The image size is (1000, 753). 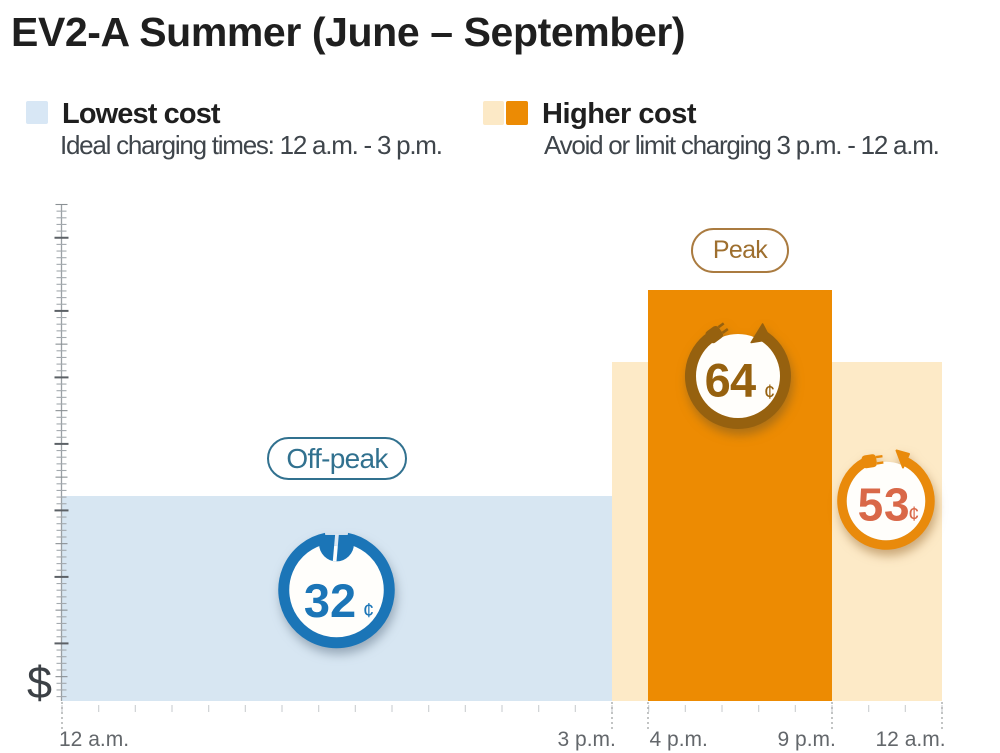 I want to click on svg-text: 64, so click(x=730, y=380).